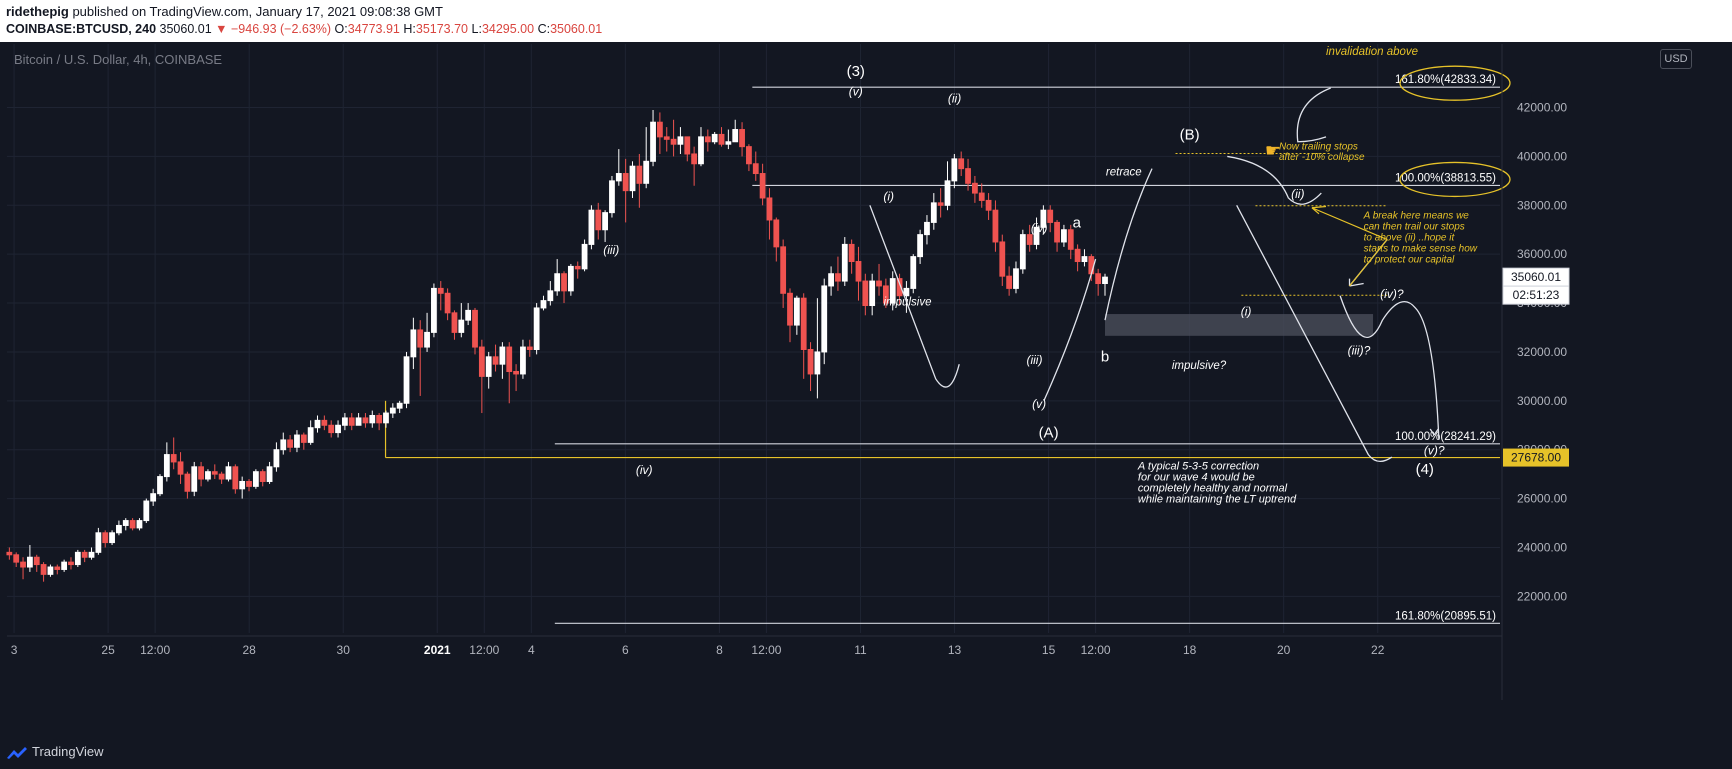 The height and width of the screenshot is (769, 1732). What do you see at coordinates (1273, 150) in the screenshot?
I see `pointing-hand-icon: ☛` at bounding box center [1273, 150].